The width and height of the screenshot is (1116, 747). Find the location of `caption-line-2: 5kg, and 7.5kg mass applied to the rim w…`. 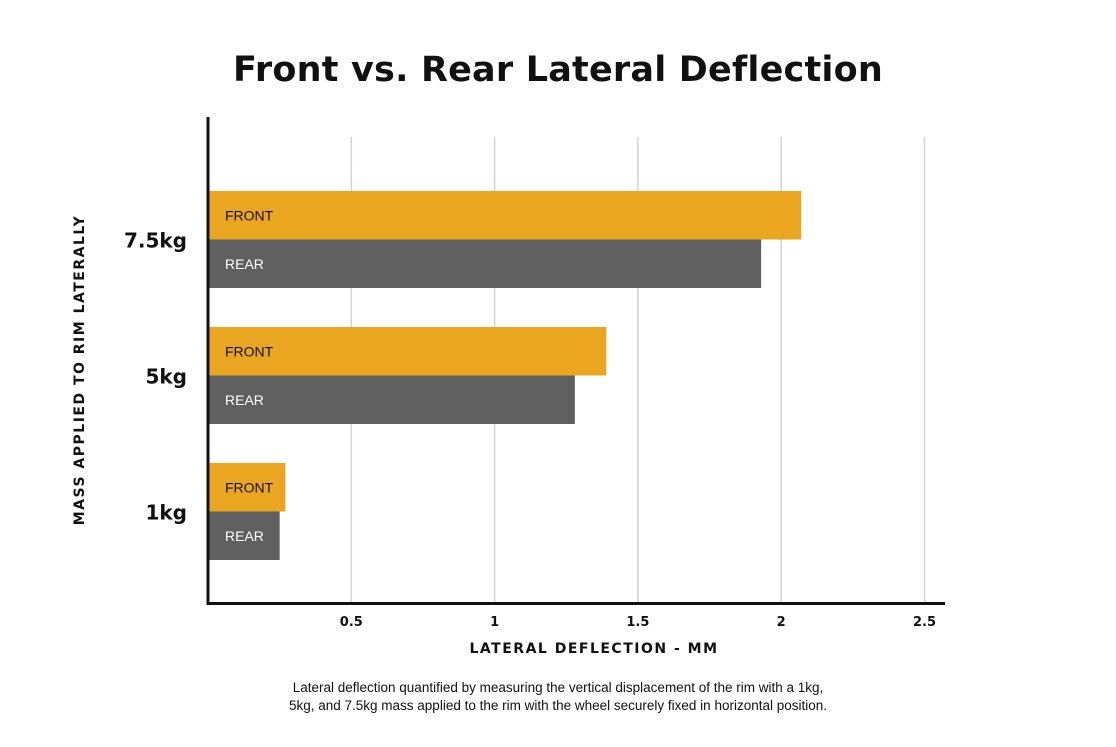

caption-line-2: 5kg, and 7.5kg mass applied to the rim w… is located at coordinates (558, 705).